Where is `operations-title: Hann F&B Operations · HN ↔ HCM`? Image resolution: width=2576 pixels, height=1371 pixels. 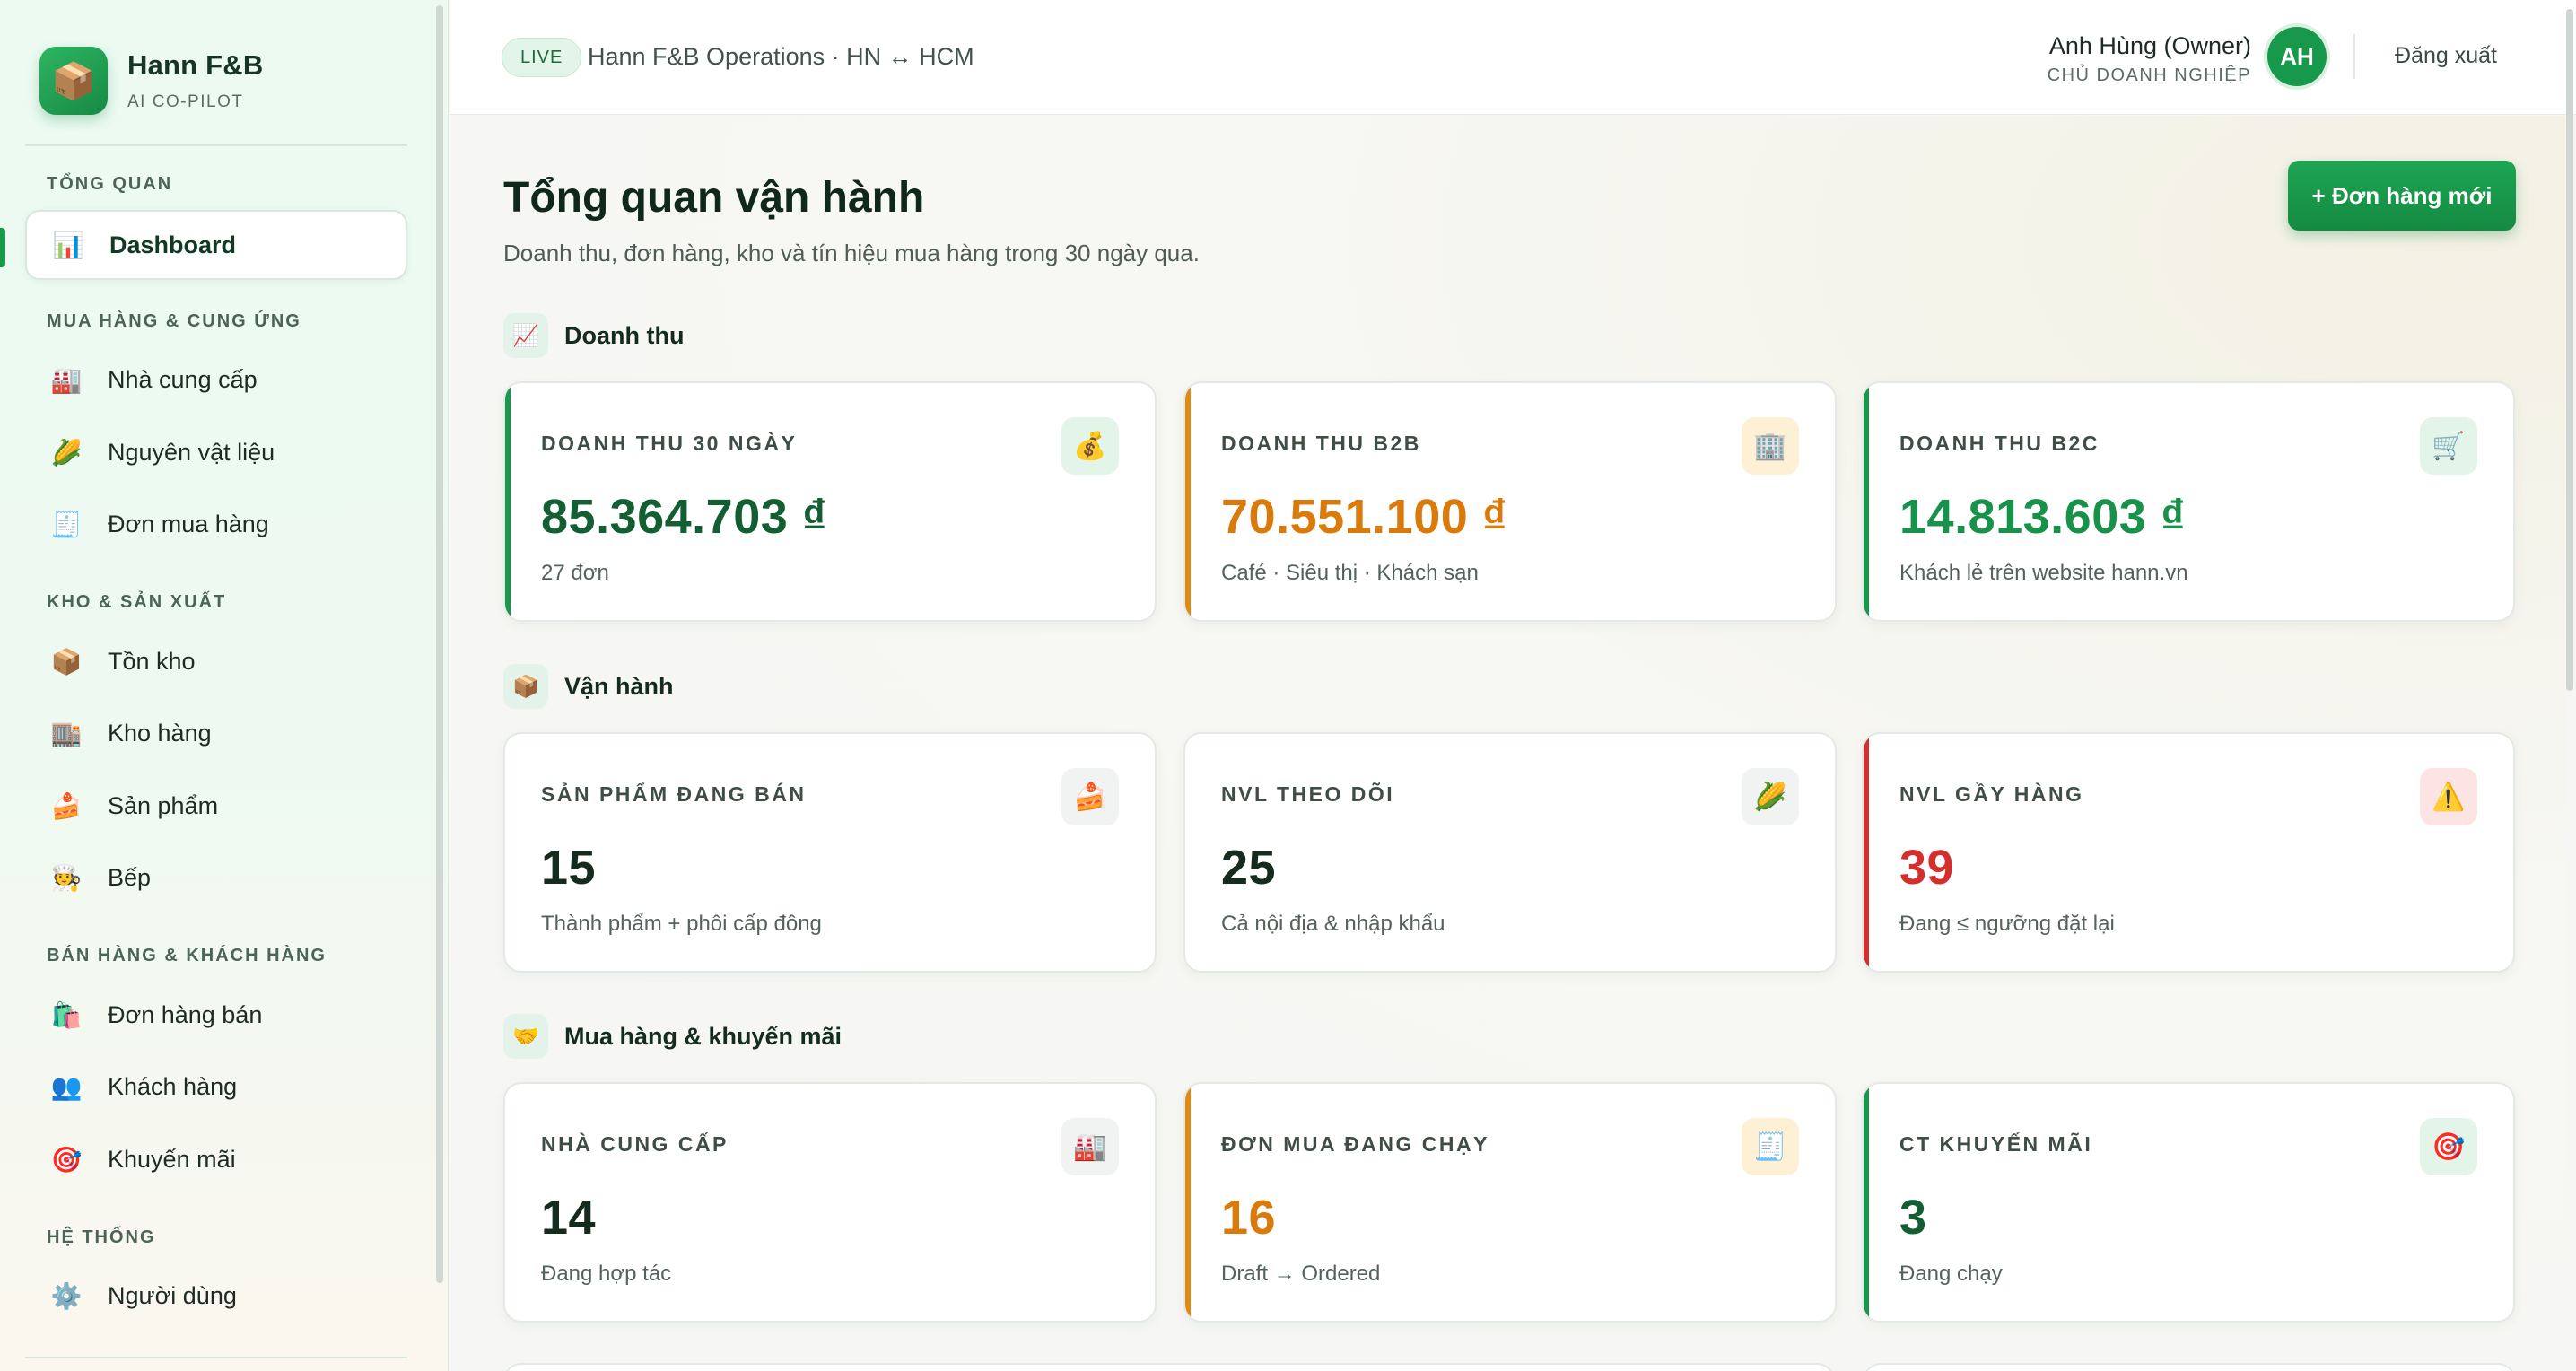 operations-title: Hann F&B Operations · HN ↔ HCM is located at coordinates (781, 56).